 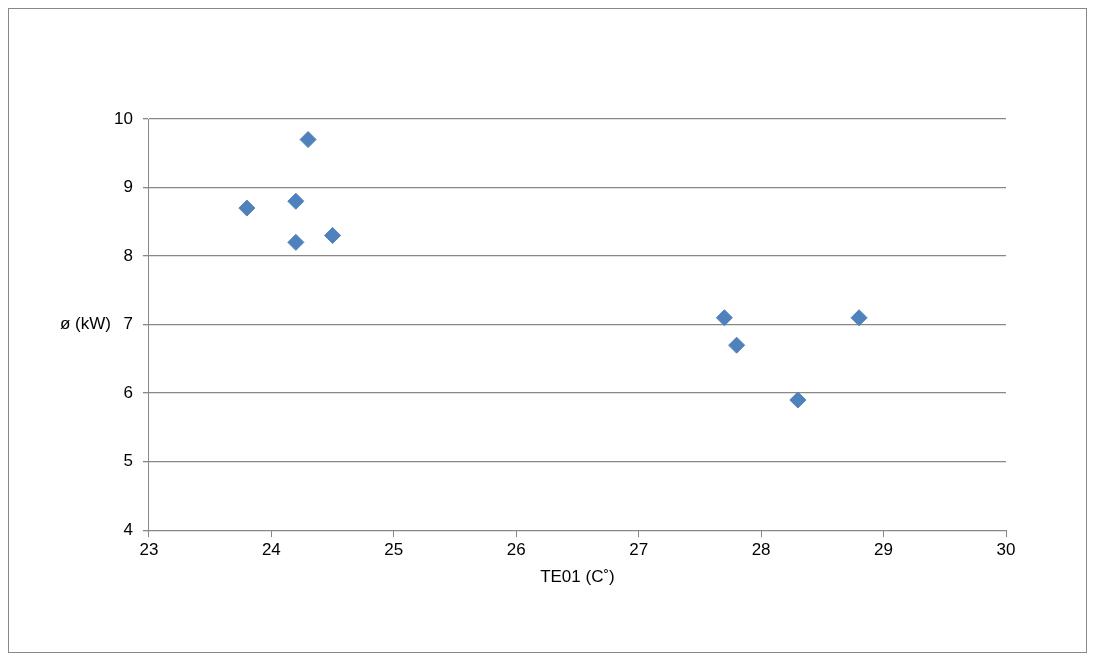 What do you see at coordinates (149, 550) in the screenshot?
I see `x-tick-label: 23` at bounding box center [149, 550].